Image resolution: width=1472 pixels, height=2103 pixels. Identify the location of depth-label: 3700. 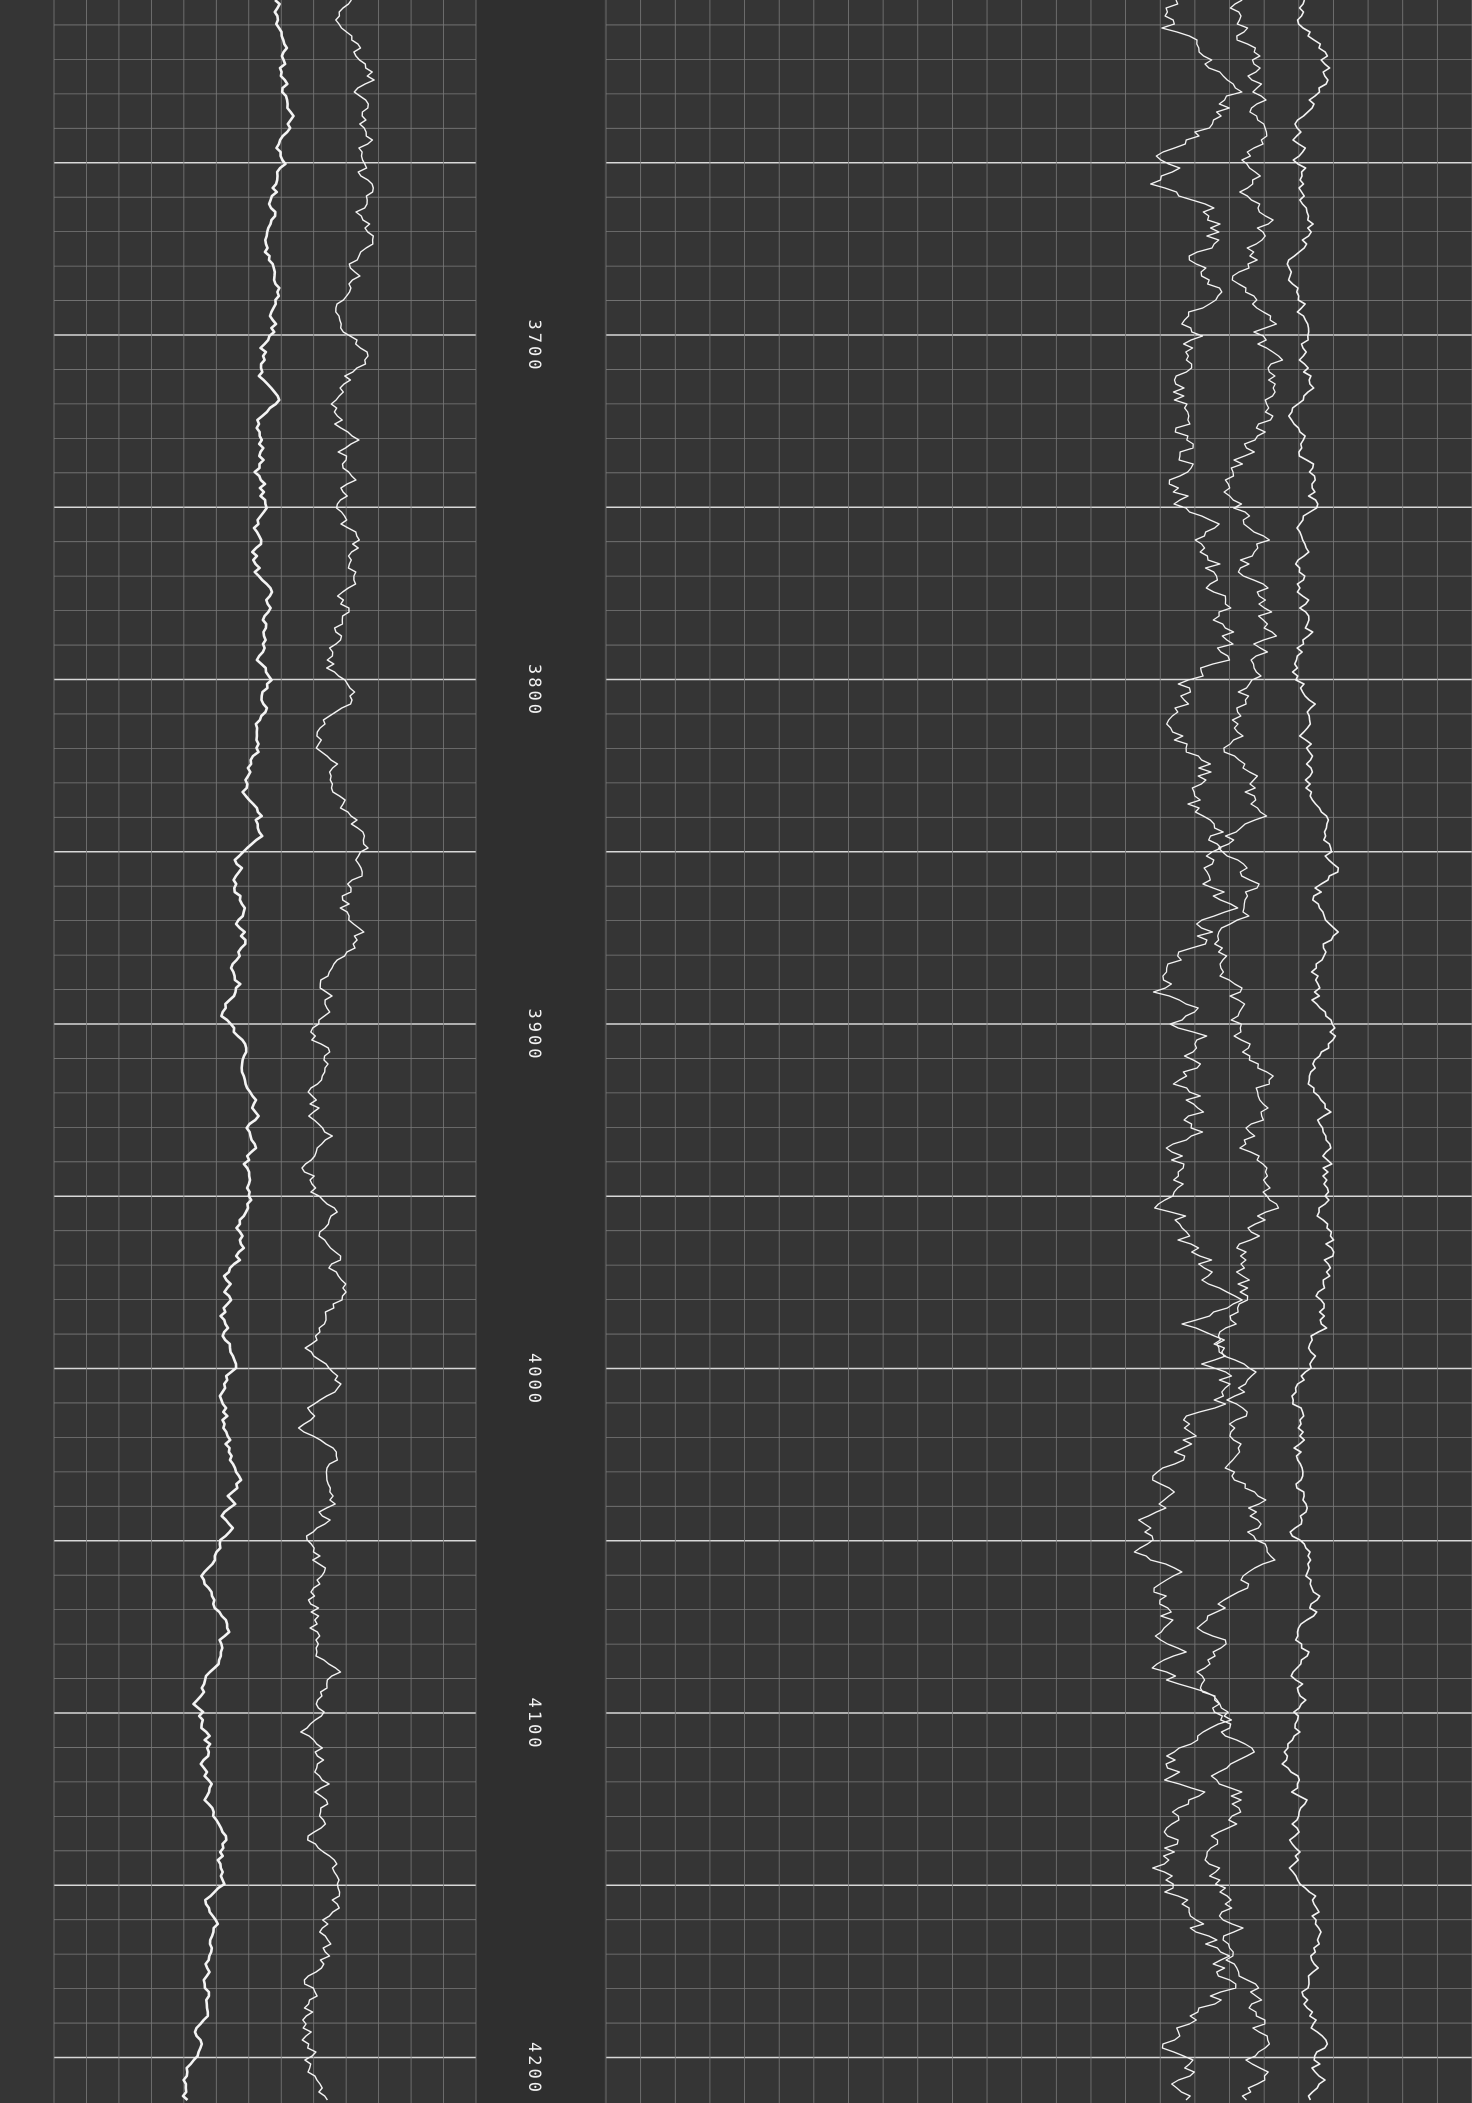
(534, 346).